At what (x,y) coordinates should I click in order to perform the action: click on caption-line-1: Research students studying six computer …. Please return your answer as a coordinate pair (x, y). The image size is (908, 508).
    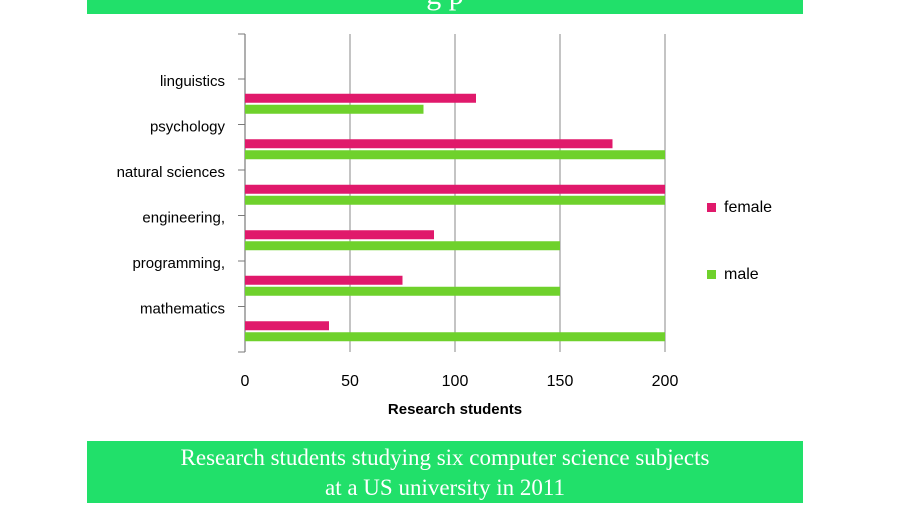
    Looking at the image, I should click on (445, 457).